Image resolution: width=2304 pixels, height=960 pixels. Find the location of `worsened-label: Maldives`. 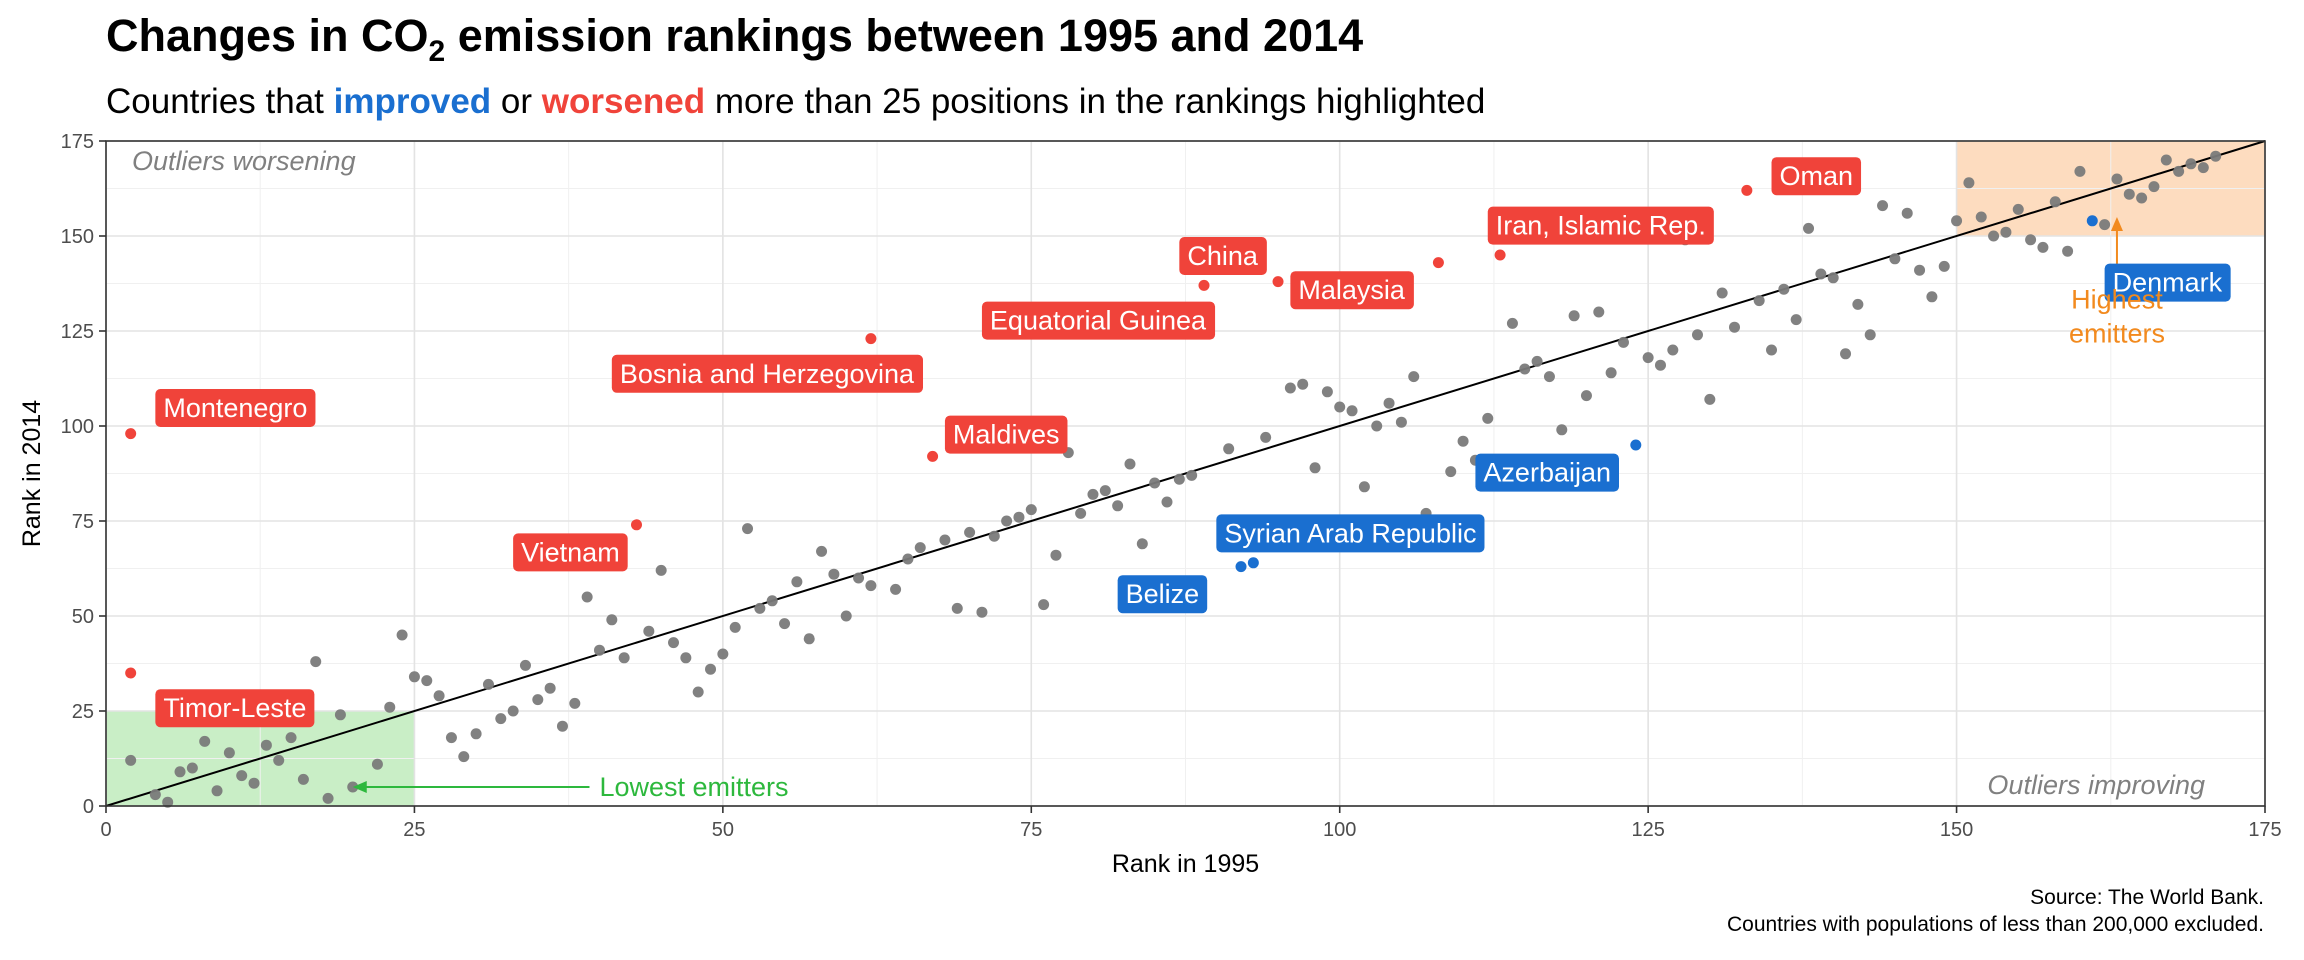

worsened-label: Maldives is located at coordinates (1006, 434).